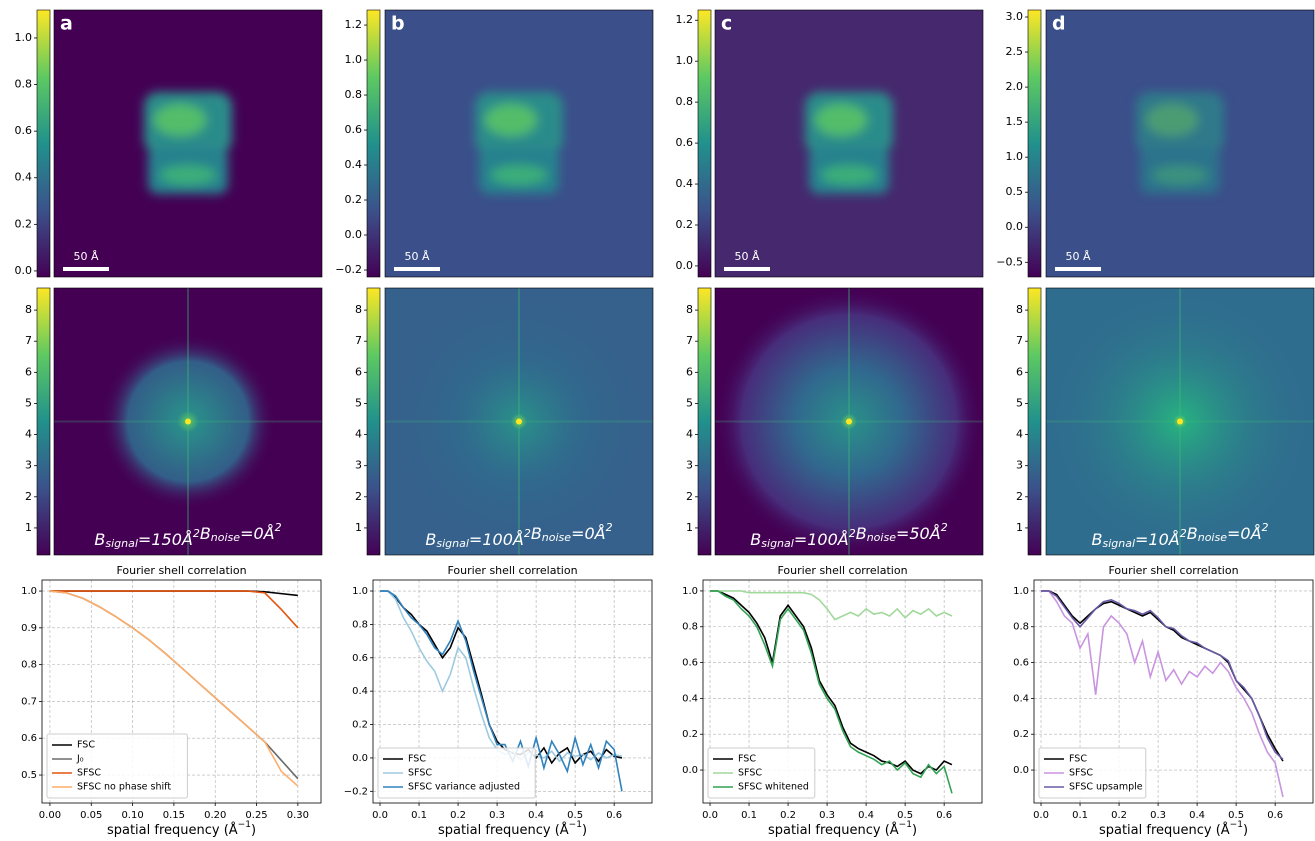  I want to click on legend-box, so click(1092, 773).